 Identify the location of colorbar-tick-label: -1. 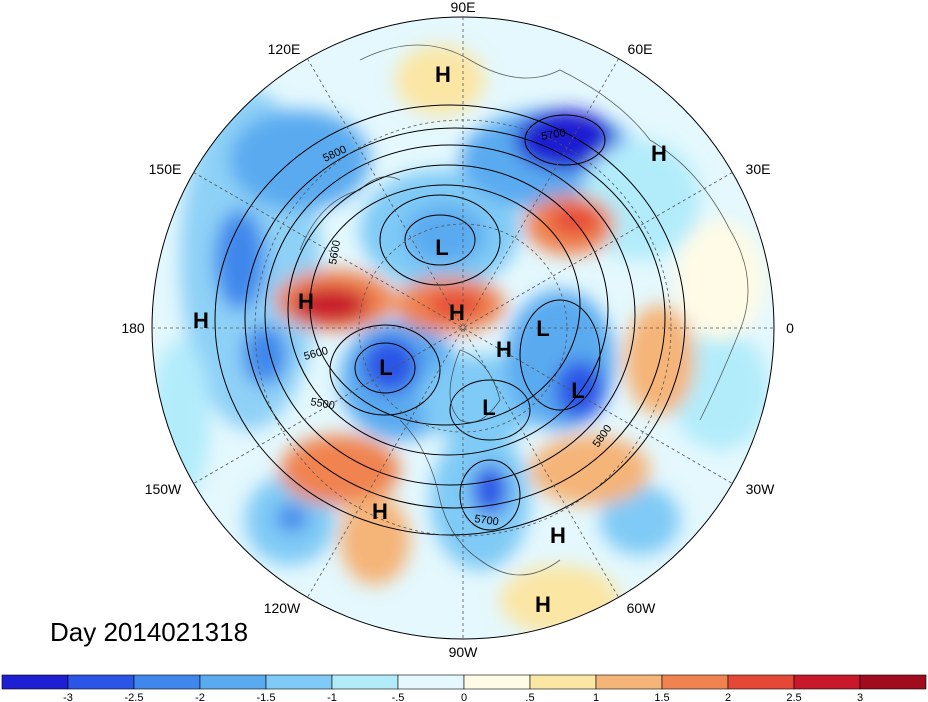
(332, 697).